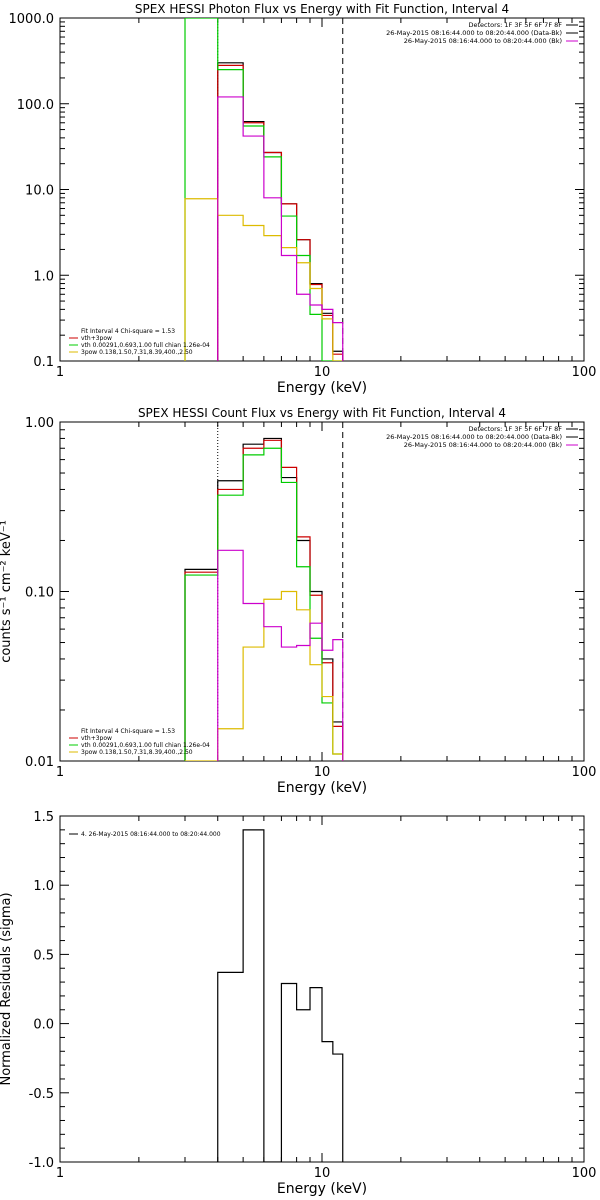  Describe the element at coordinates (41, 1094) in the screenshot. I see `y-tick-label: -0.5` at that location.